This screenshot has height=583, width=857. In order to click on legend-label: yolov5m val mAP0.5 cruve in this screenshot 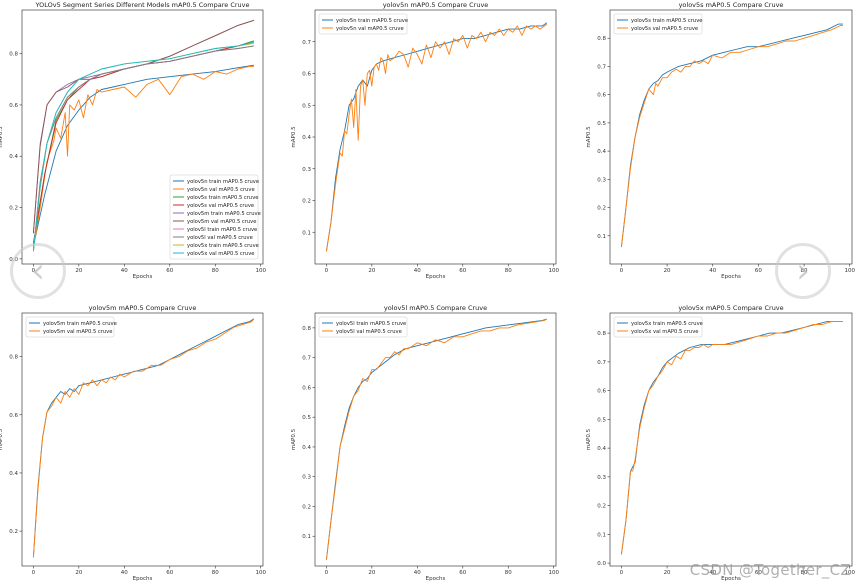, I will do `click(77, 332)`.